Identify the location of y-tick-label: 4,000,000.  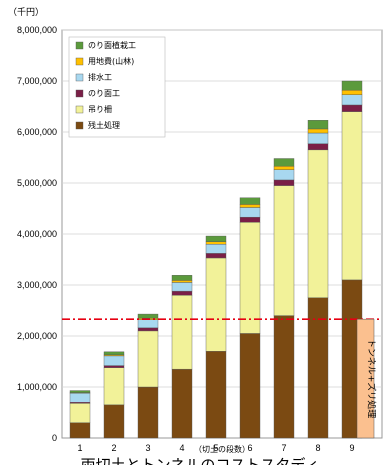
(37, 234).